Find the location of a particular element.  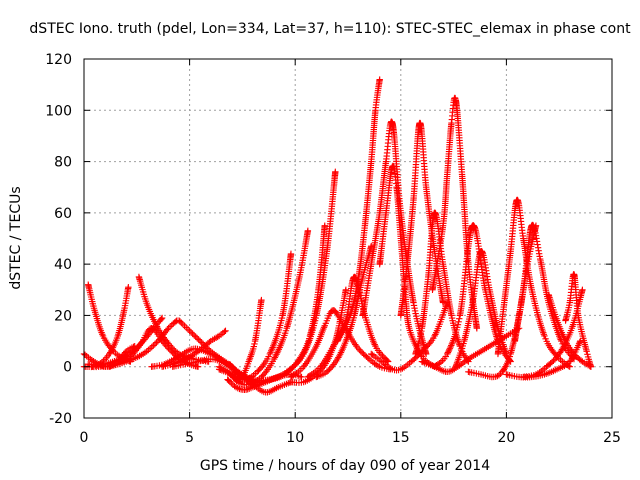

x-tick-label: 20 is located at coordinates (506, 438).